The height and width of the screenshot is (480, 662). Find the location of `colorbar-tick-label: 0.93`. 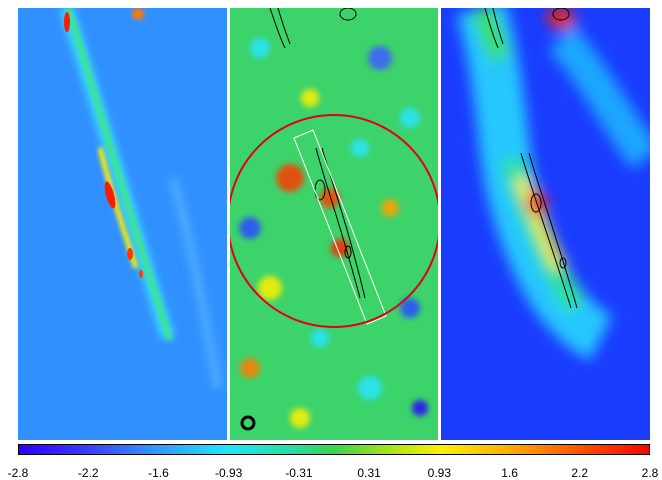

colorbar-tick-label: 0.93 is located at coordinates (439, 473).